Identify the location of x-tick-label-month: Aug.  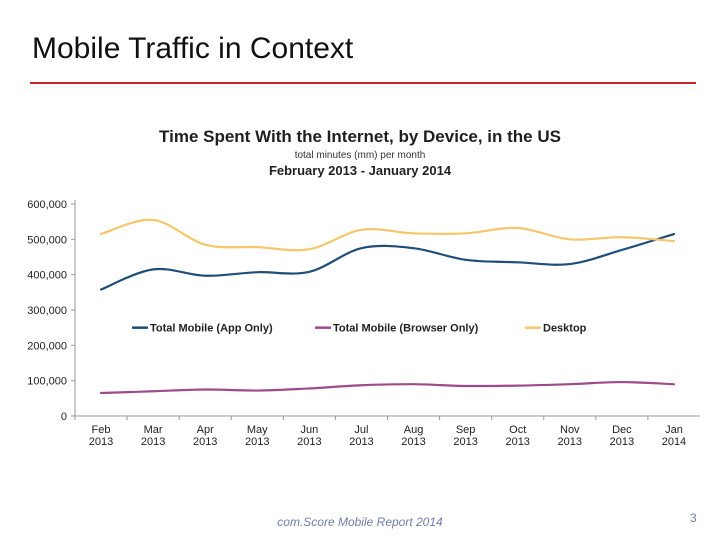
(414, 430).